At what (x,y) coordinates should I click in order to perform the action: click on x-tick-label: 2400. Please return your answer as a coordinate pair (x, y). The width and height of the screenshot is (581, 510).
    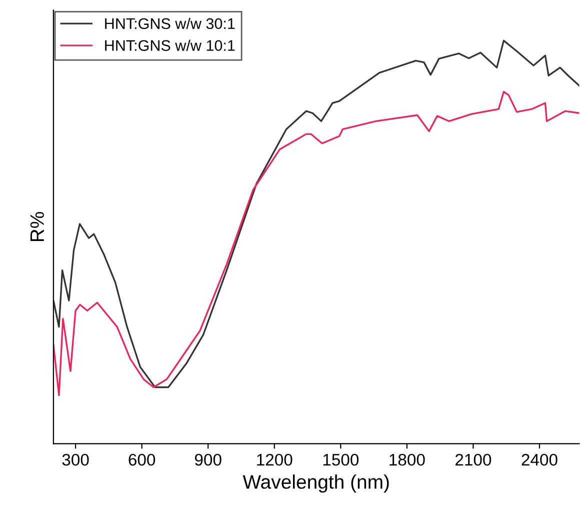
    Looking at the image, I should click on (540, 460).